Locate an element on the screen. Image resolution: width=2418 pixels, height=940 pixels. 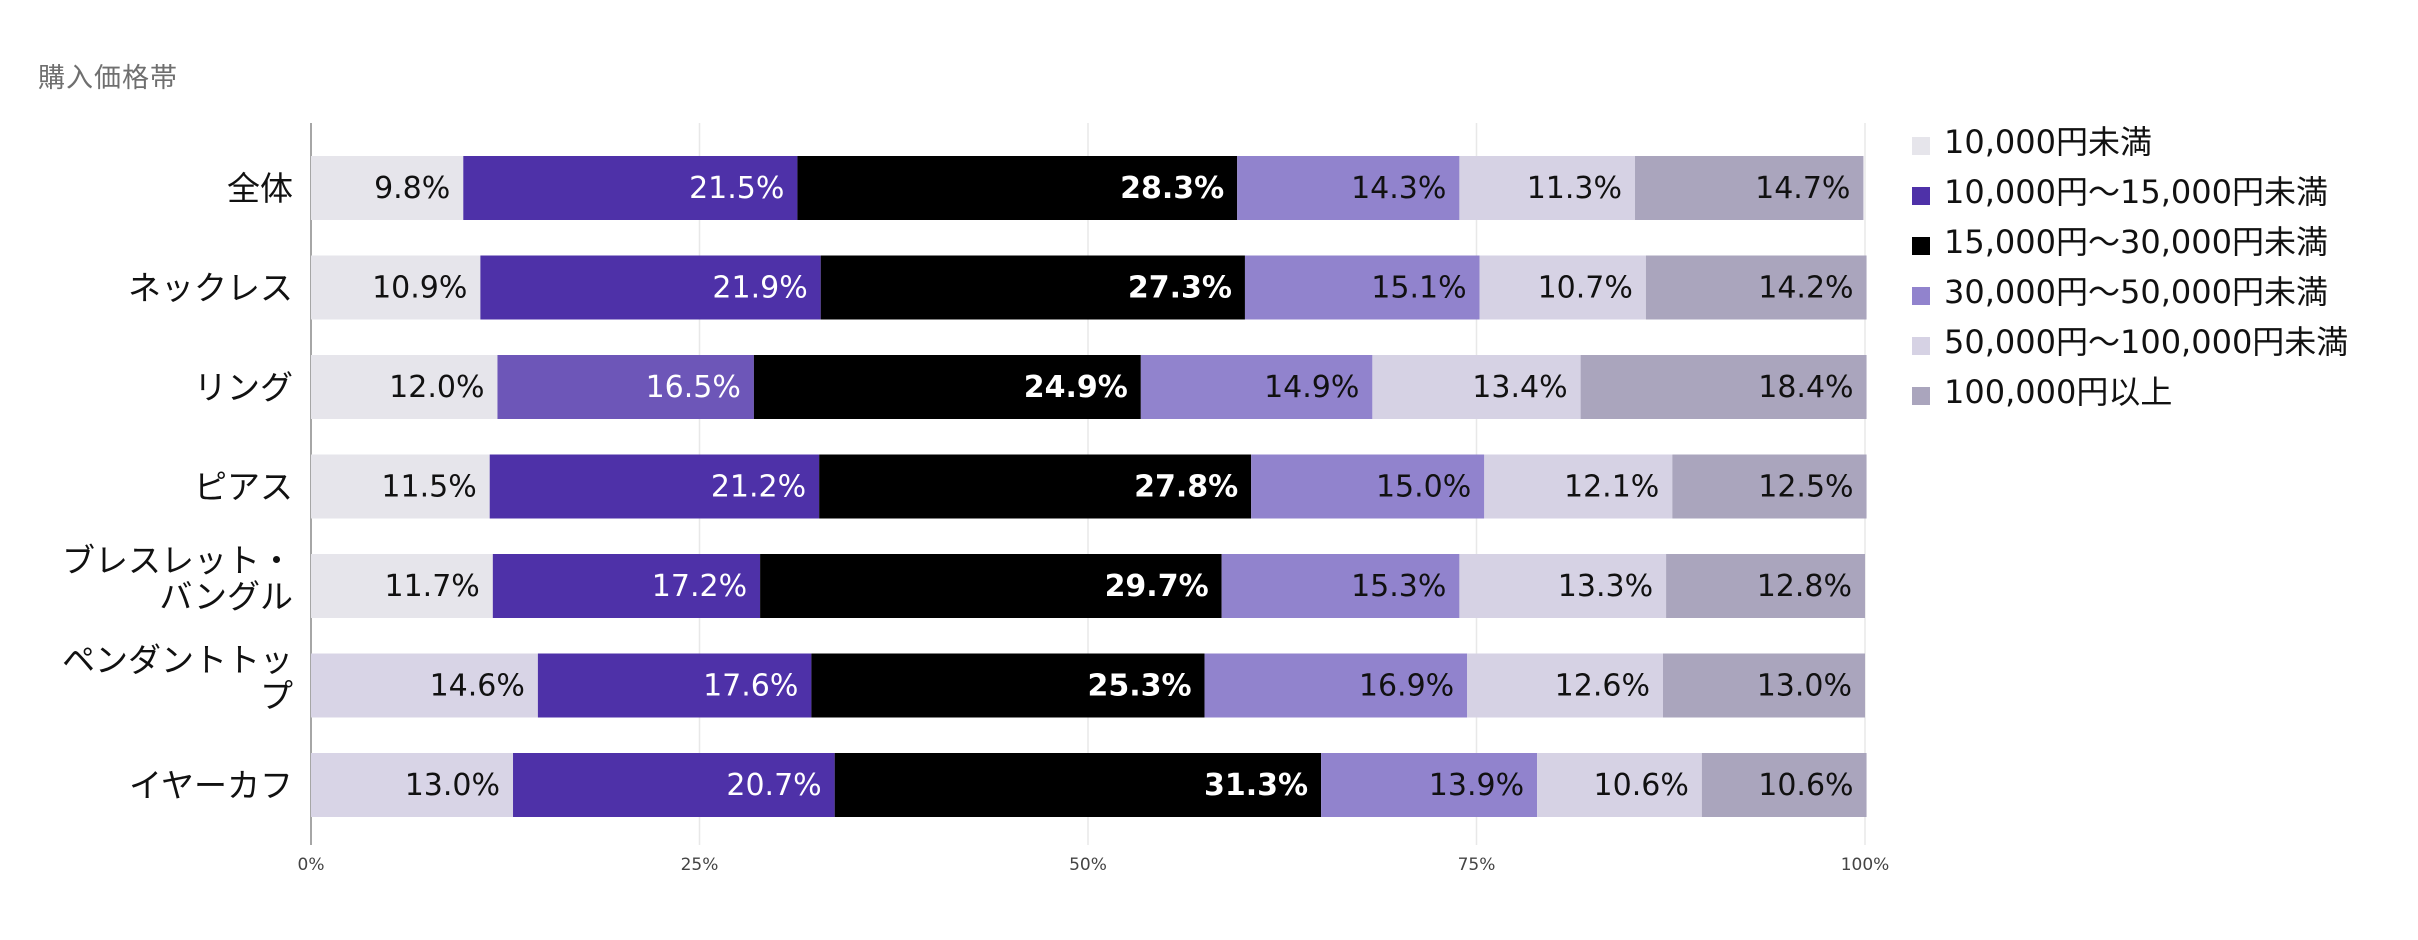
x-tick-label: 75% is located at coordinates (1477, 865).